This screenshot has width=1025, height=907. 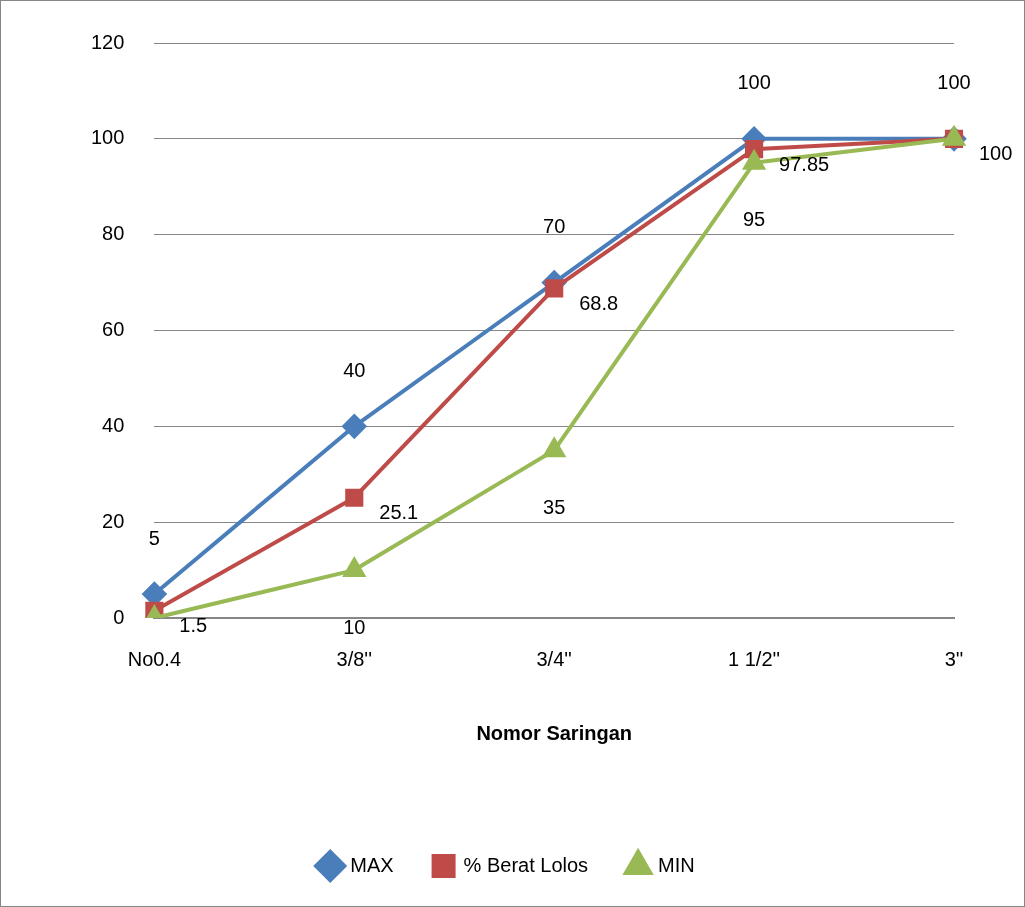 What do you see at coordinates (193, 625) in the screenshot?
I see `data-label: 1.5` at bounding box center [193, 625].